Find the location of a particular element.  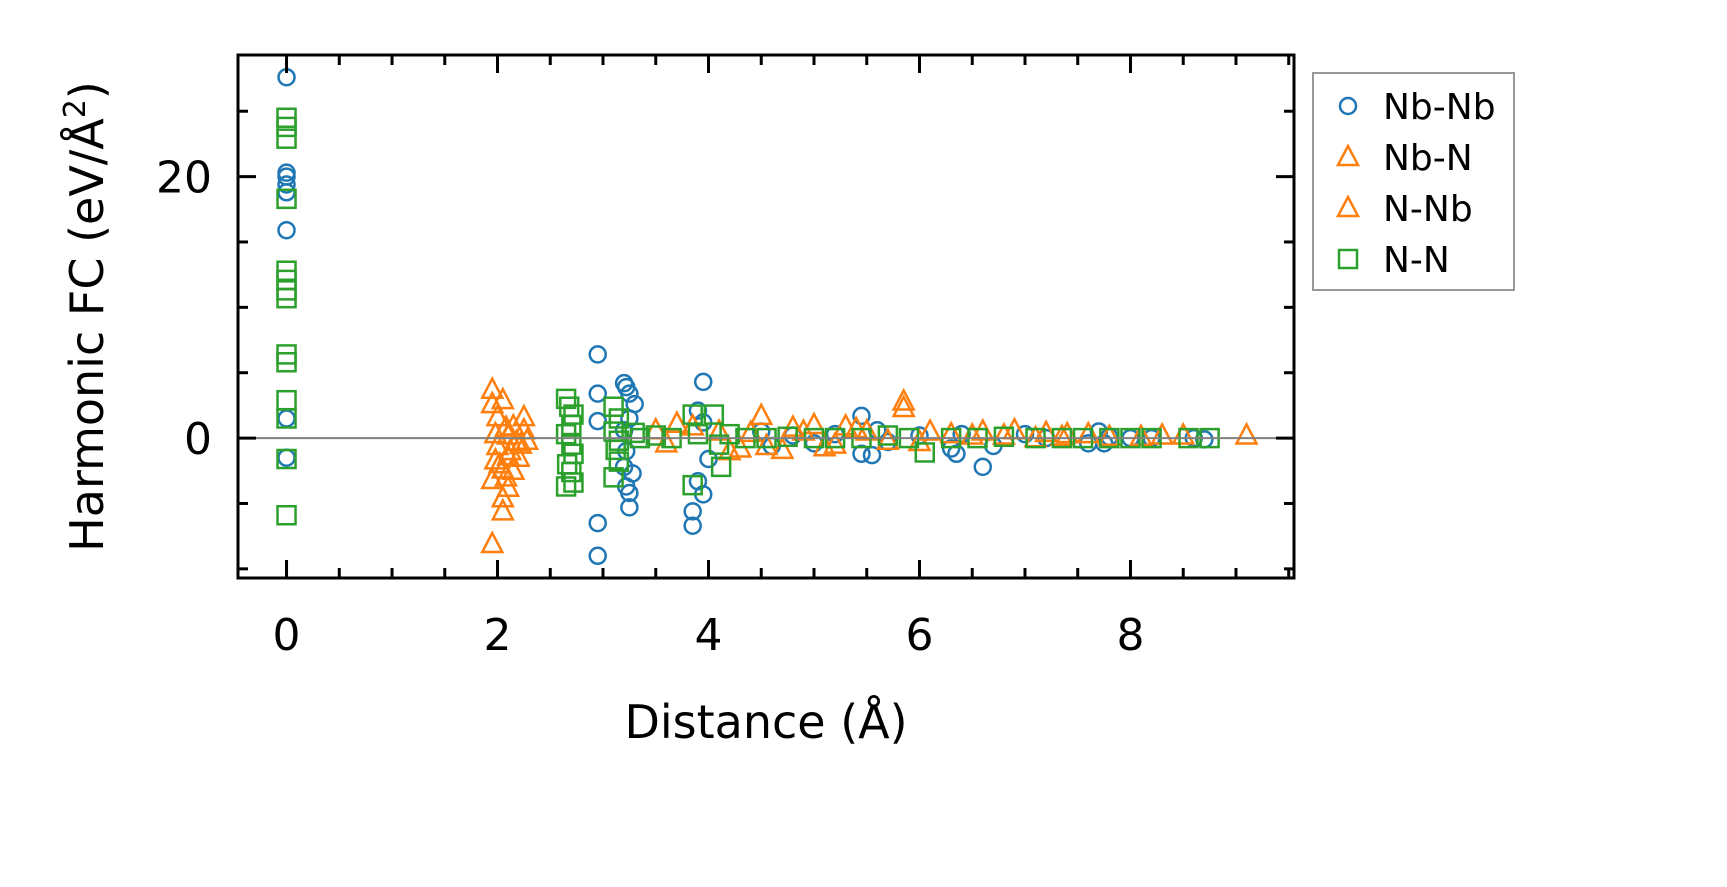

legend-item-n-n: N-N is located at coordinates (1393, 260).